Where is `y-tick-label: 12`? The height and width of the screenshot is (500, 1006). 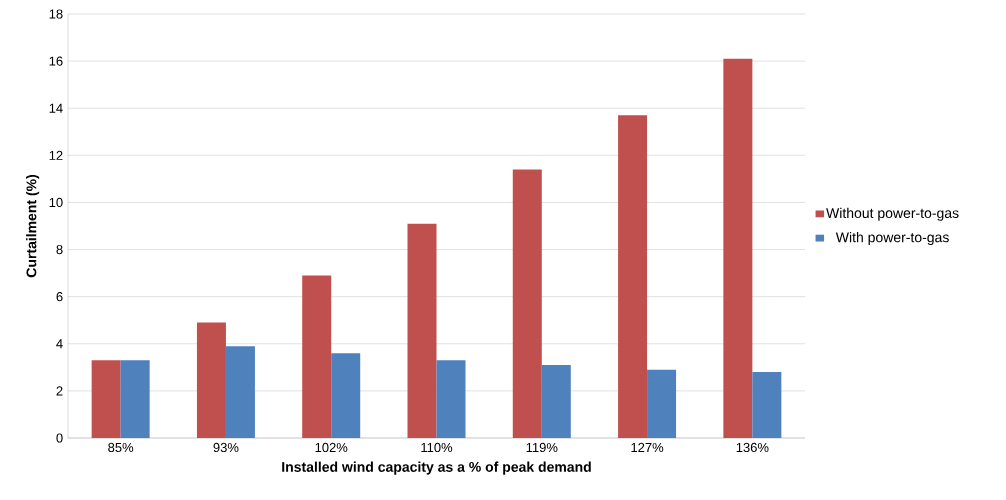 y-tick-label: 12 is located at coordinates (56, 155).